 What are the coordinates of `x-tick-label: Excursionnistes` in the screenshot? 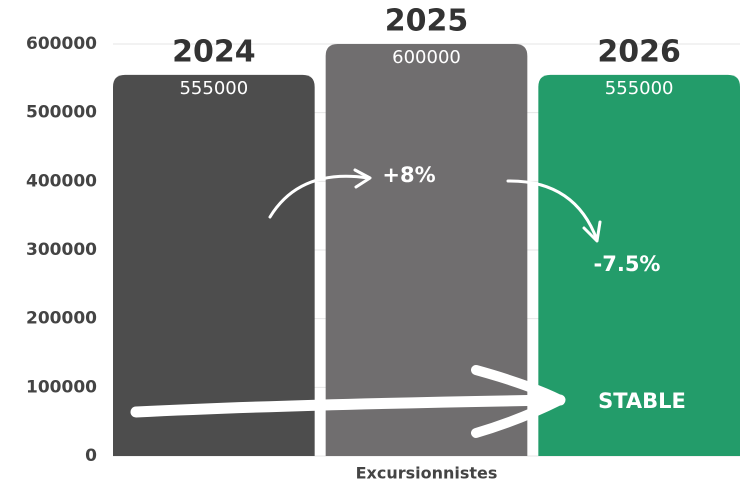 It's located at (427, 473).